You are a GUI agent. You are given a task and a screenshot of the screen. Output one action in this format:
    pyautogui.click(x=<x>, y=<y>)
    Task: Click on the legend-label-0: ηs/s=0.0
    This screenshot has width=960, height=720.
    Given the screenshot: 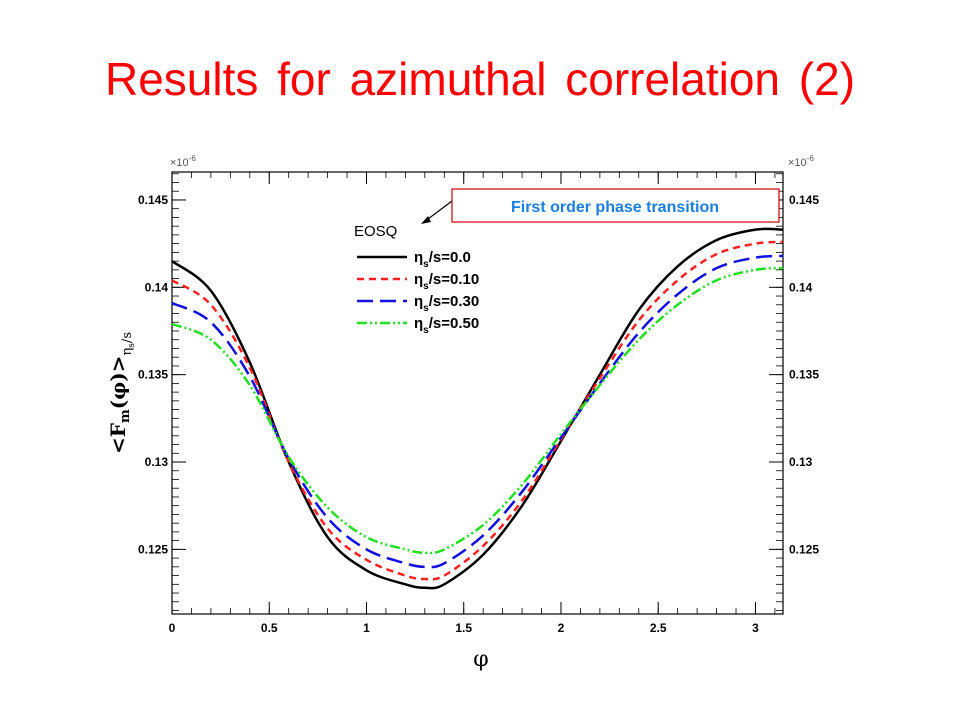 What is the action you would take?
    pyautogui.click(x=442, y=259)
    